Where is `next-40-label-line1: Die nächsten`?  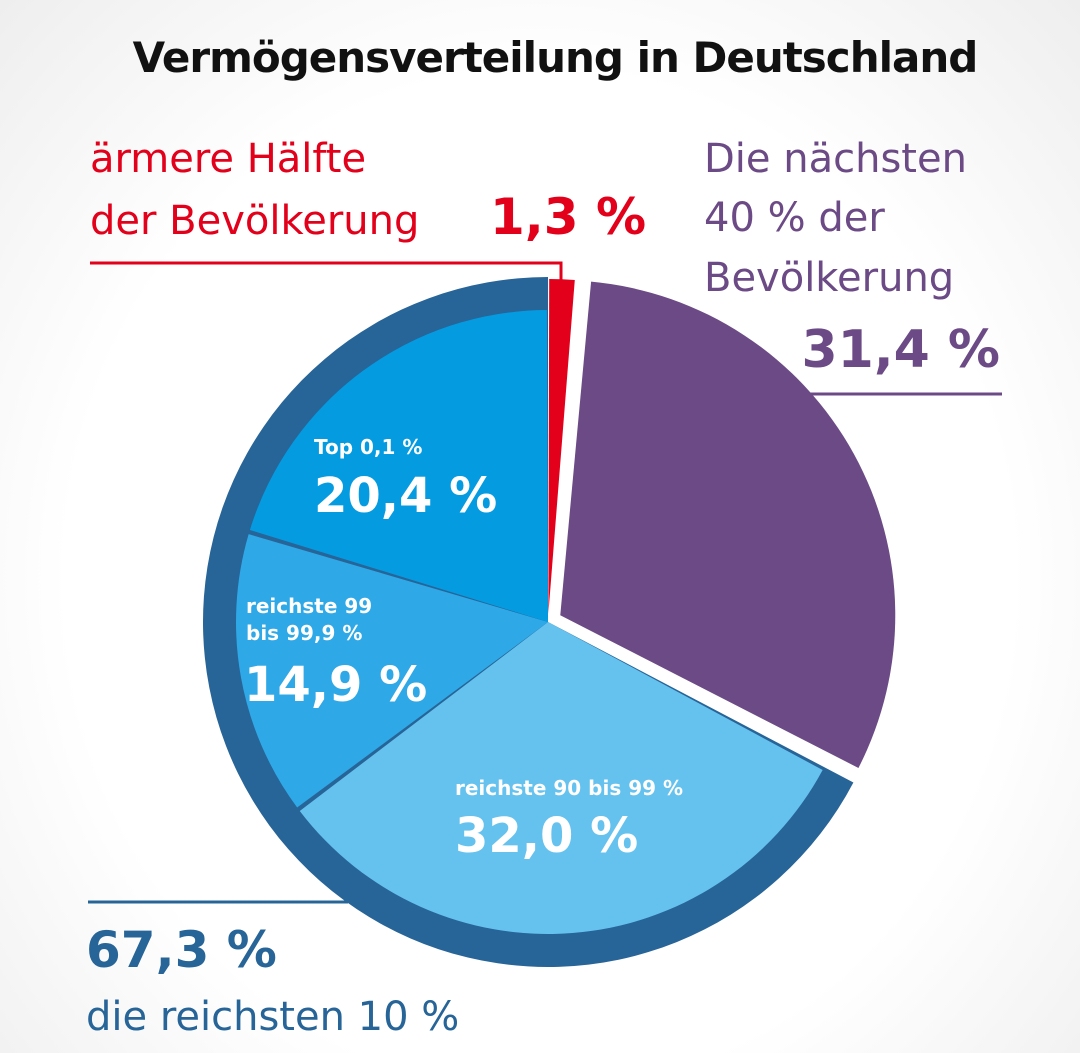
next-40-label-line1: Die nächsten is located at coordinates (835, 159).